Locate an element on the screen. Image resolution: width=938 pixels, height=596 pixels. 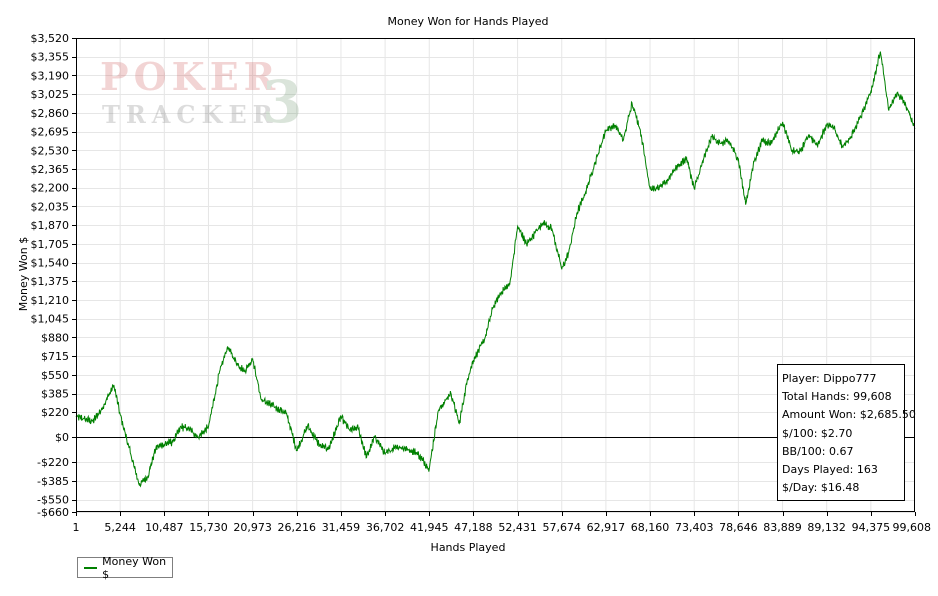
x-tick-label: 20,973 is located at coordinates (252, 527).